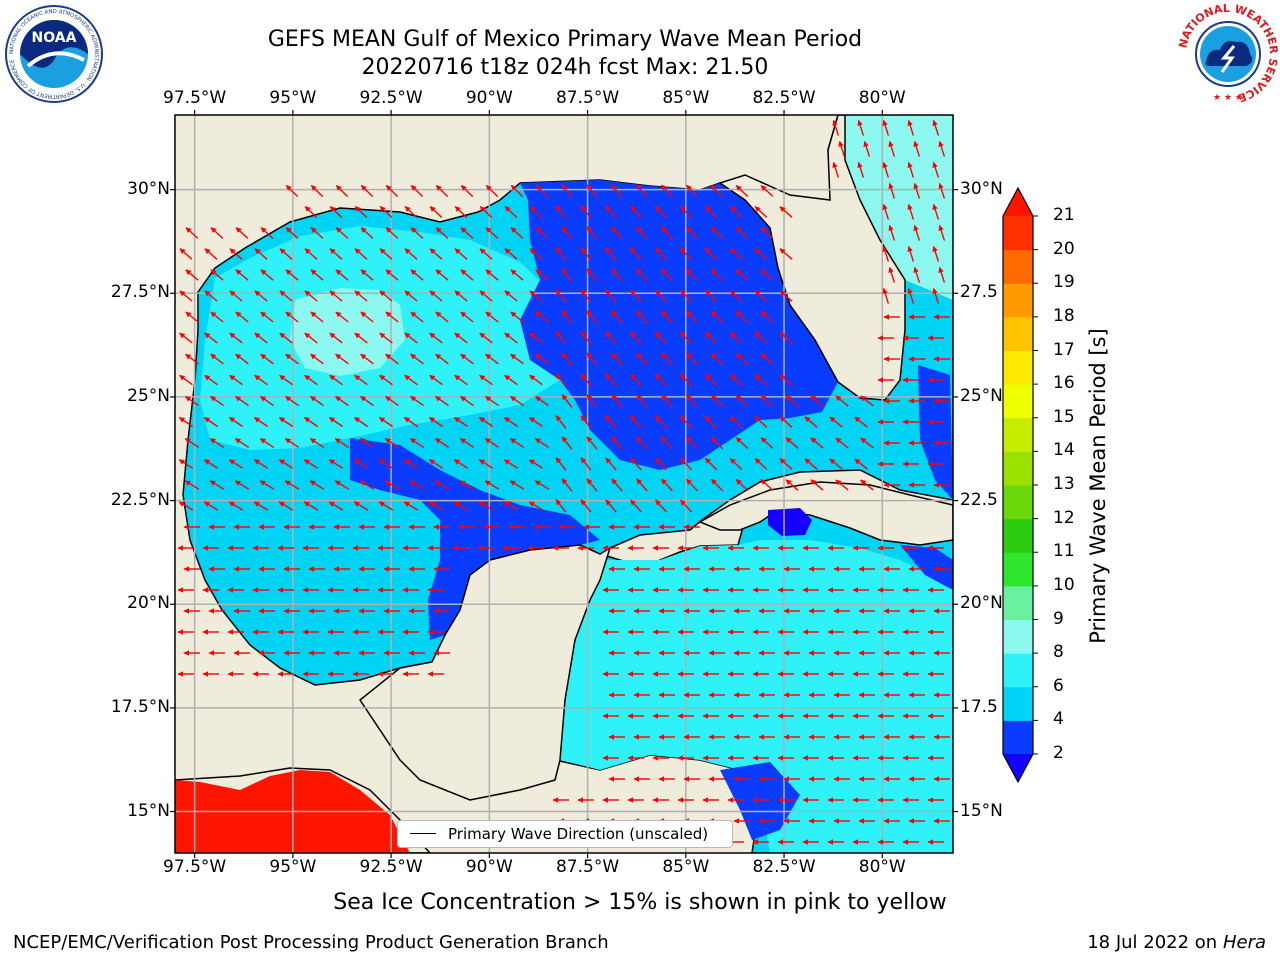 This screenshot has width=1280, height=960. What do you see at coordinates (784, 867) in the screenshot?
I see `lon-tick-label-bottom: 82.5°W` at bounding box center [784, 867].